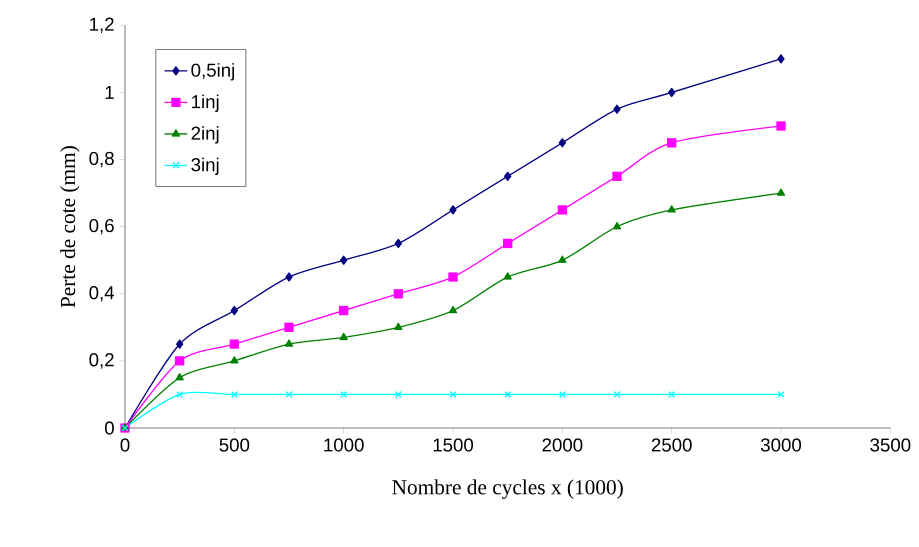  I want to click on x-tick-label: 500, so click(235, 445).